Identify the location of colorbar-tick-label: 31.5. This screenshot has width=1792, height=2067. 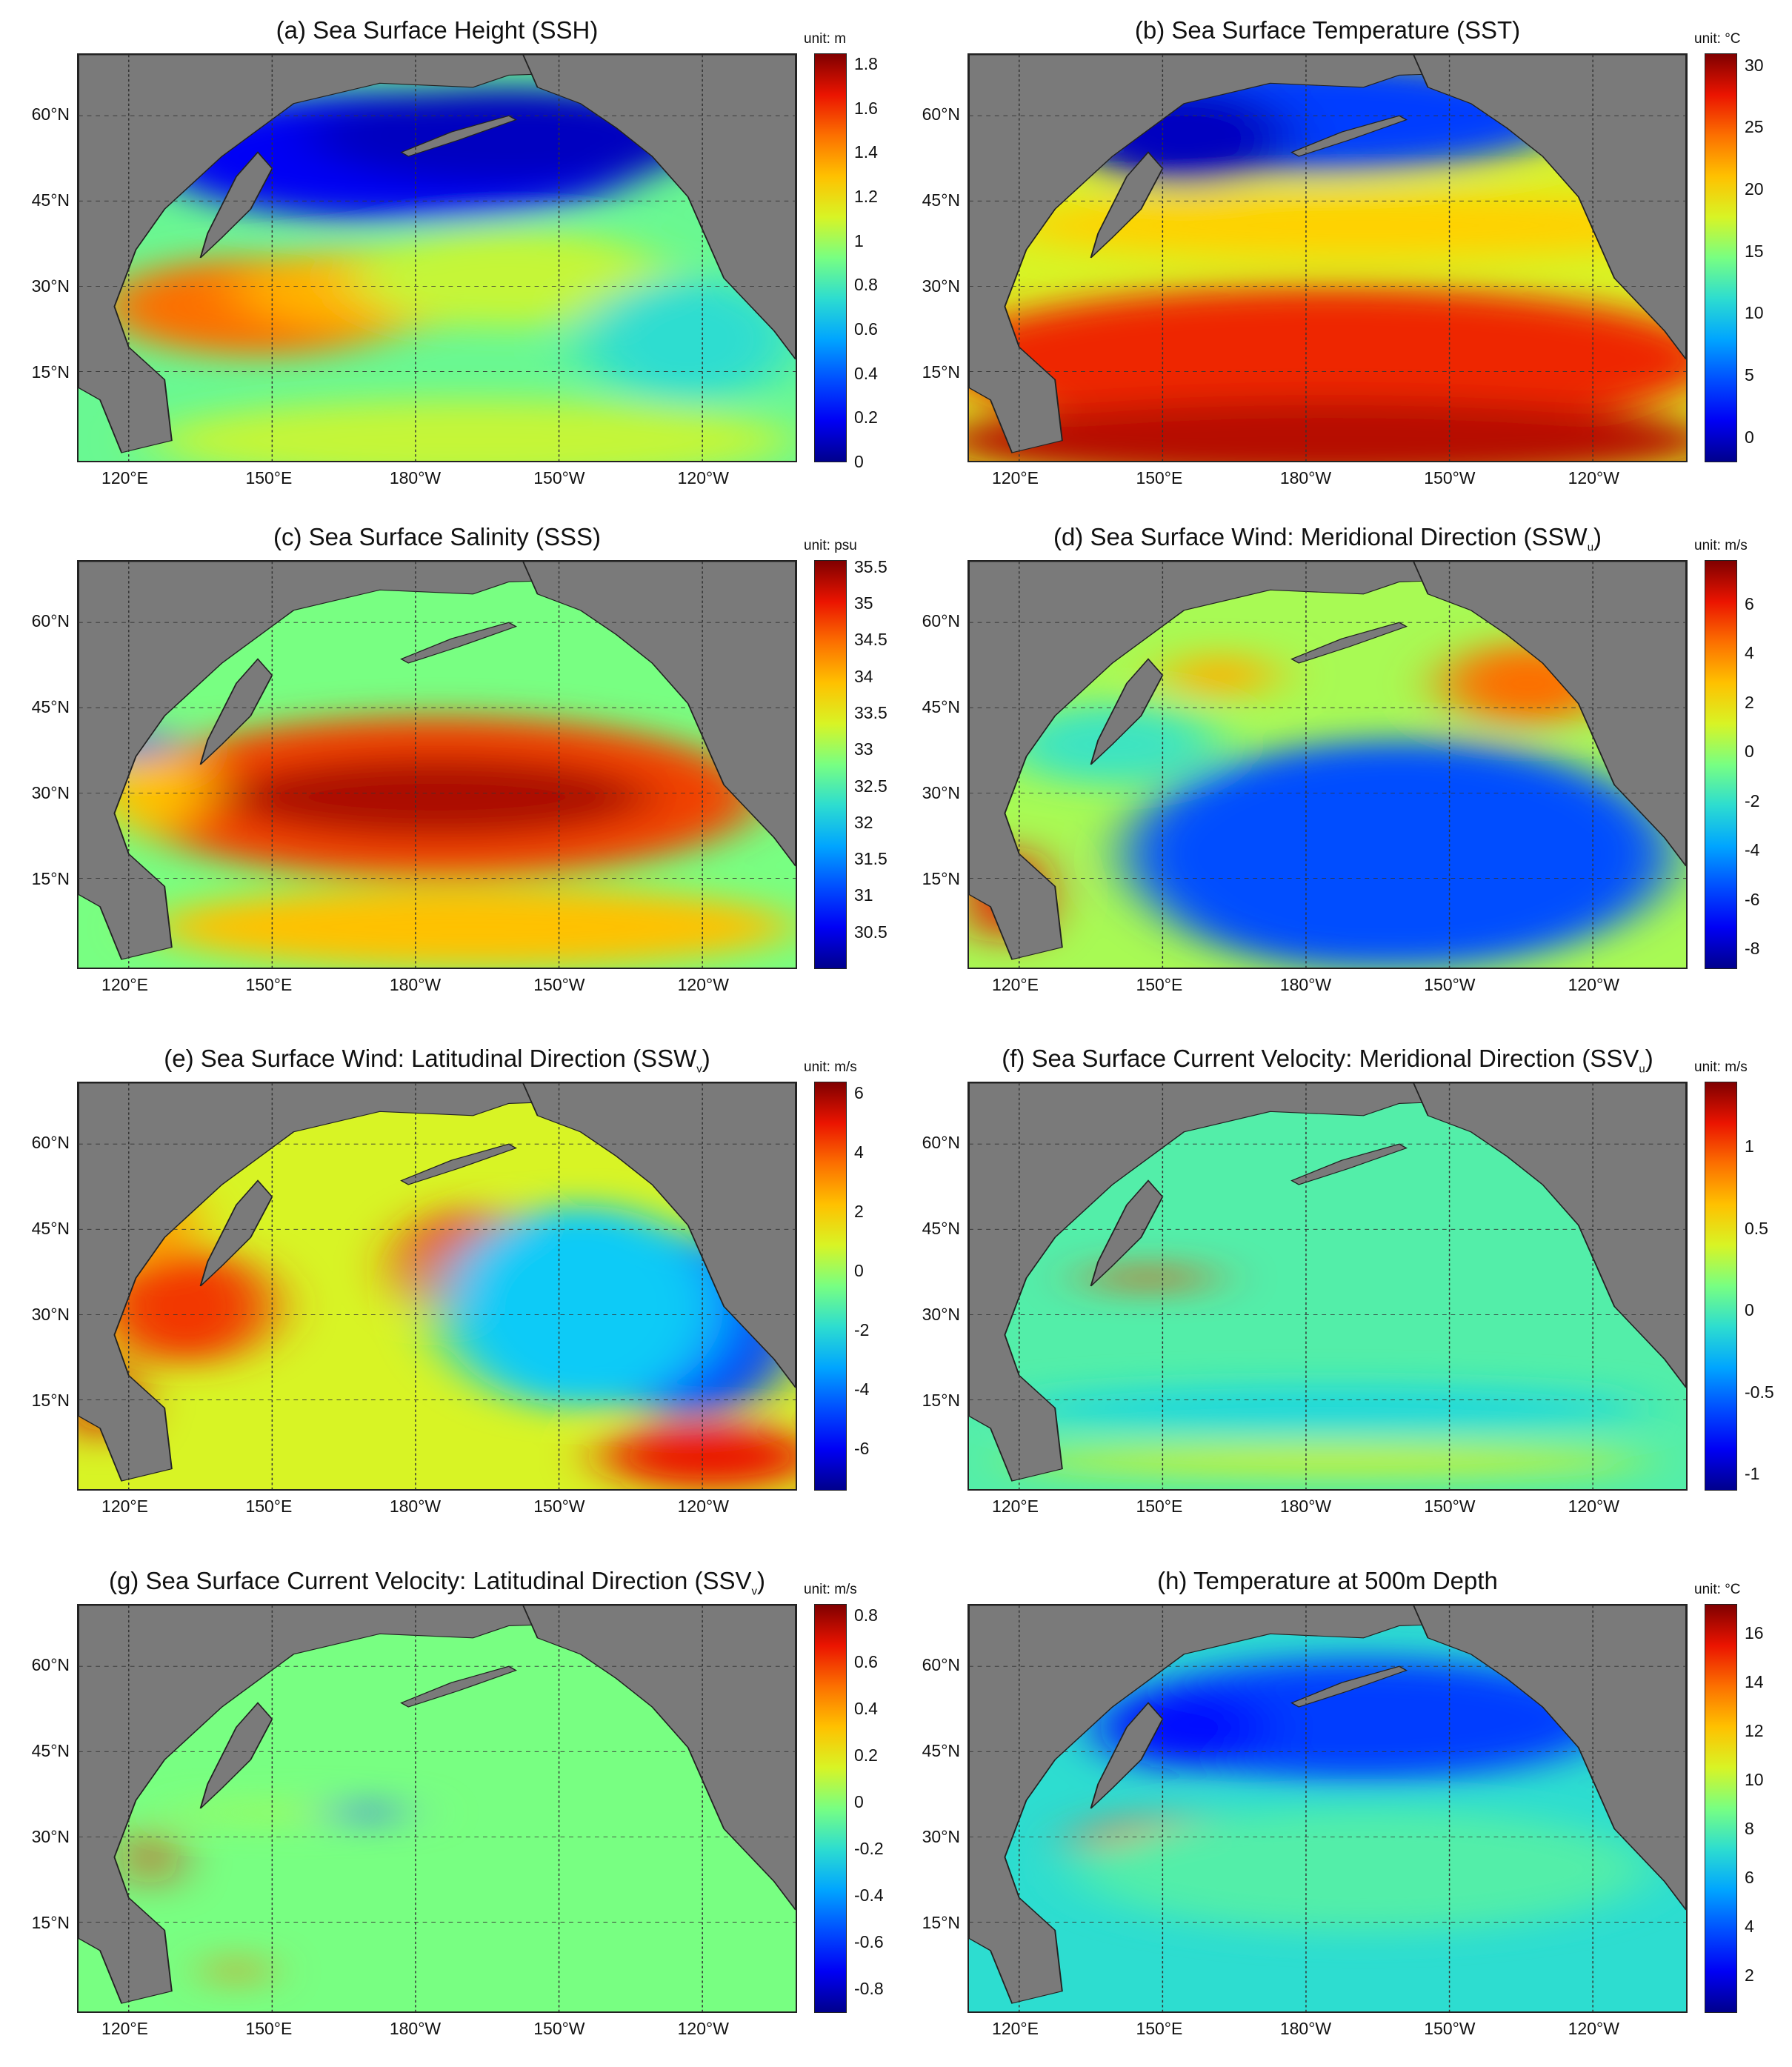
(871, 859).